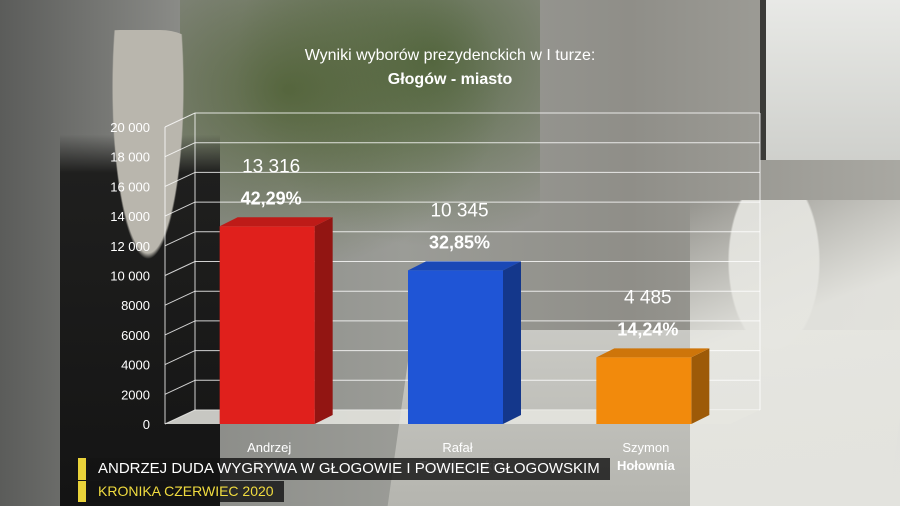 The height and width of the screenshot is (506, 900). I want to click on y-tick-label: 12 000, so click(130, 246).